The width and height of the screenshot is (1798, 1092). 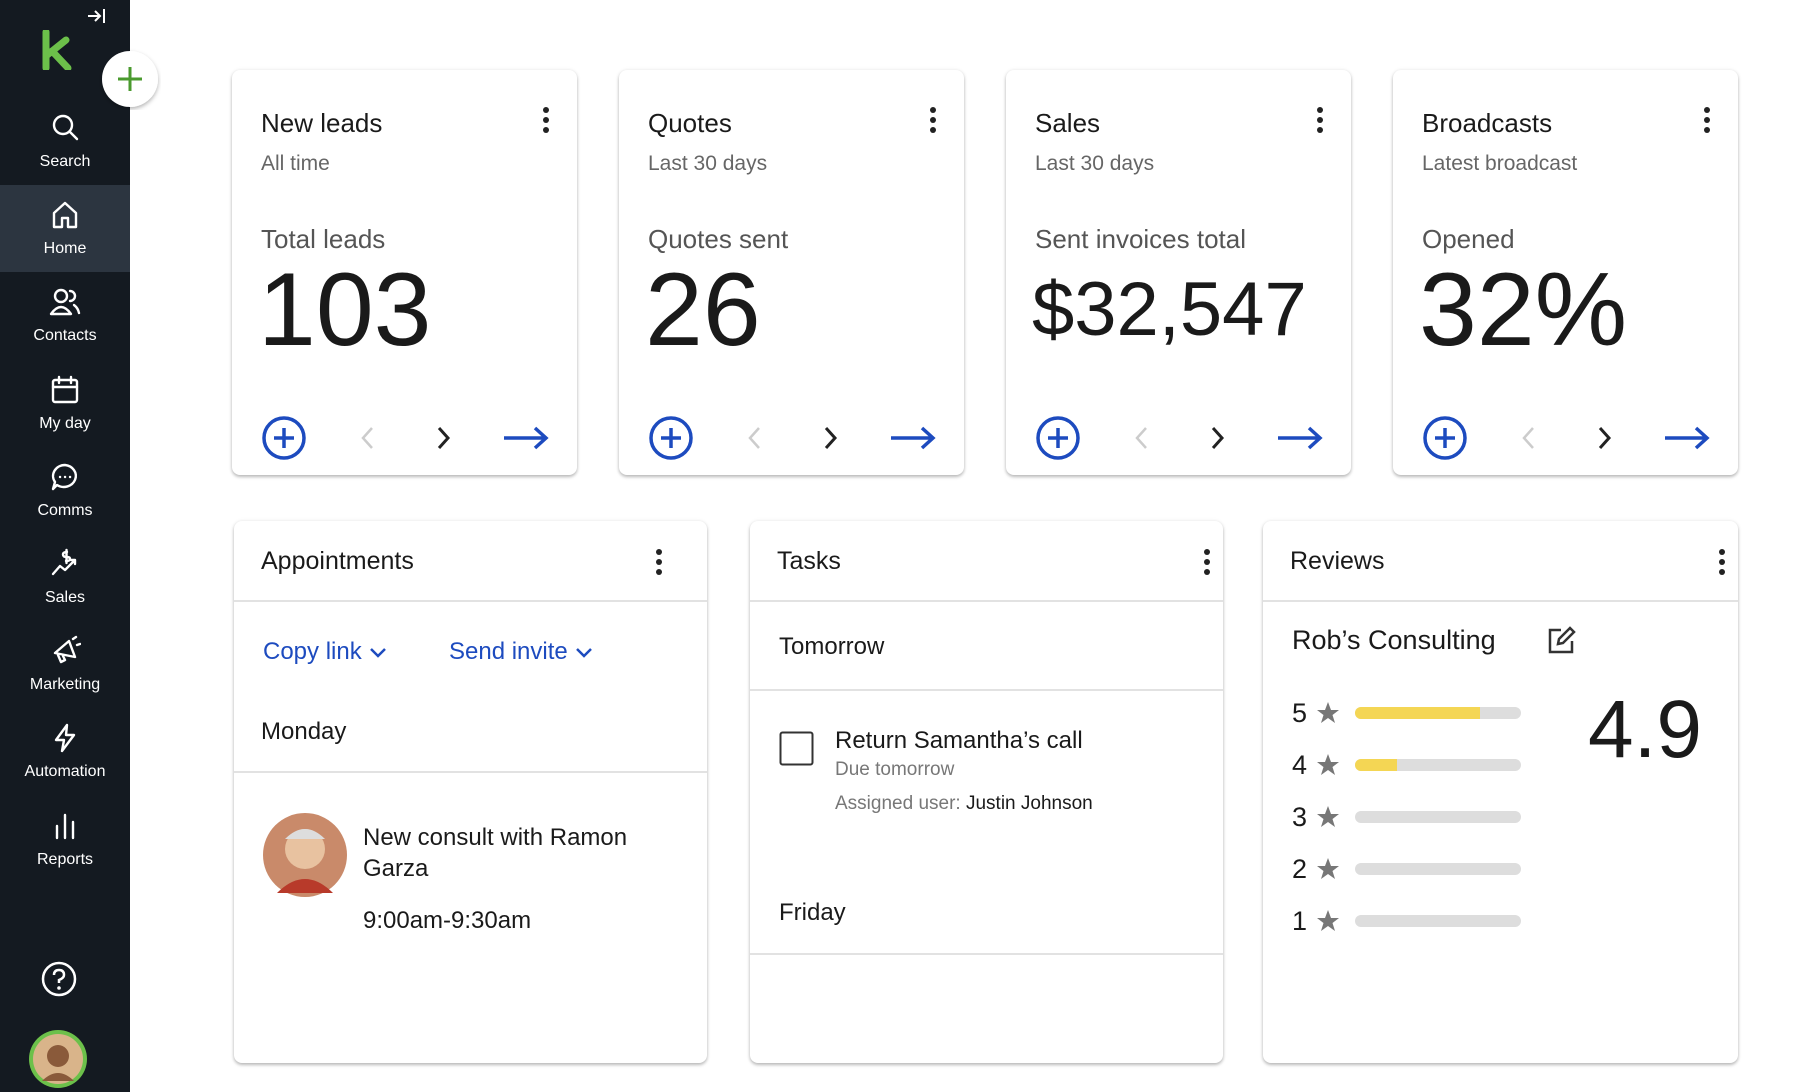 I want to click on metric-label: Quotes sent, so click(x=718, y=239).